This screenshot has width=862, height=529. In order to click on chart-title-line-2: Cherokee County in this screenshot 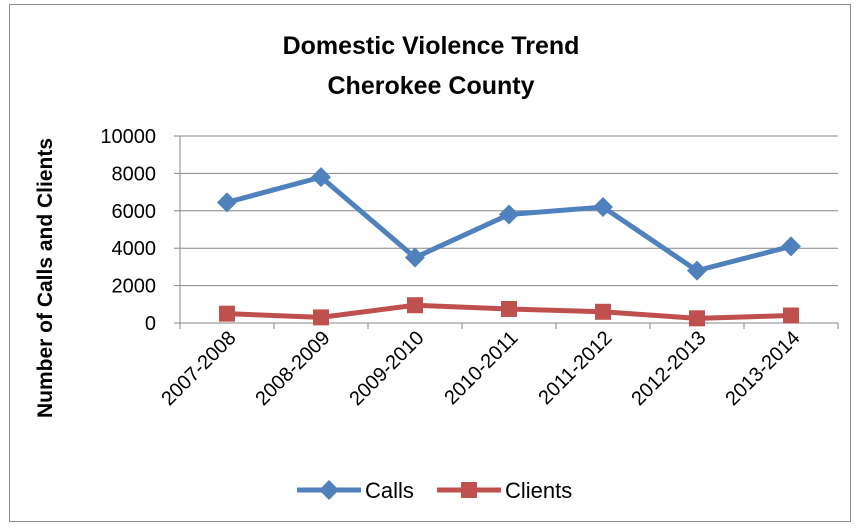, I will do `click(431, 86)`.